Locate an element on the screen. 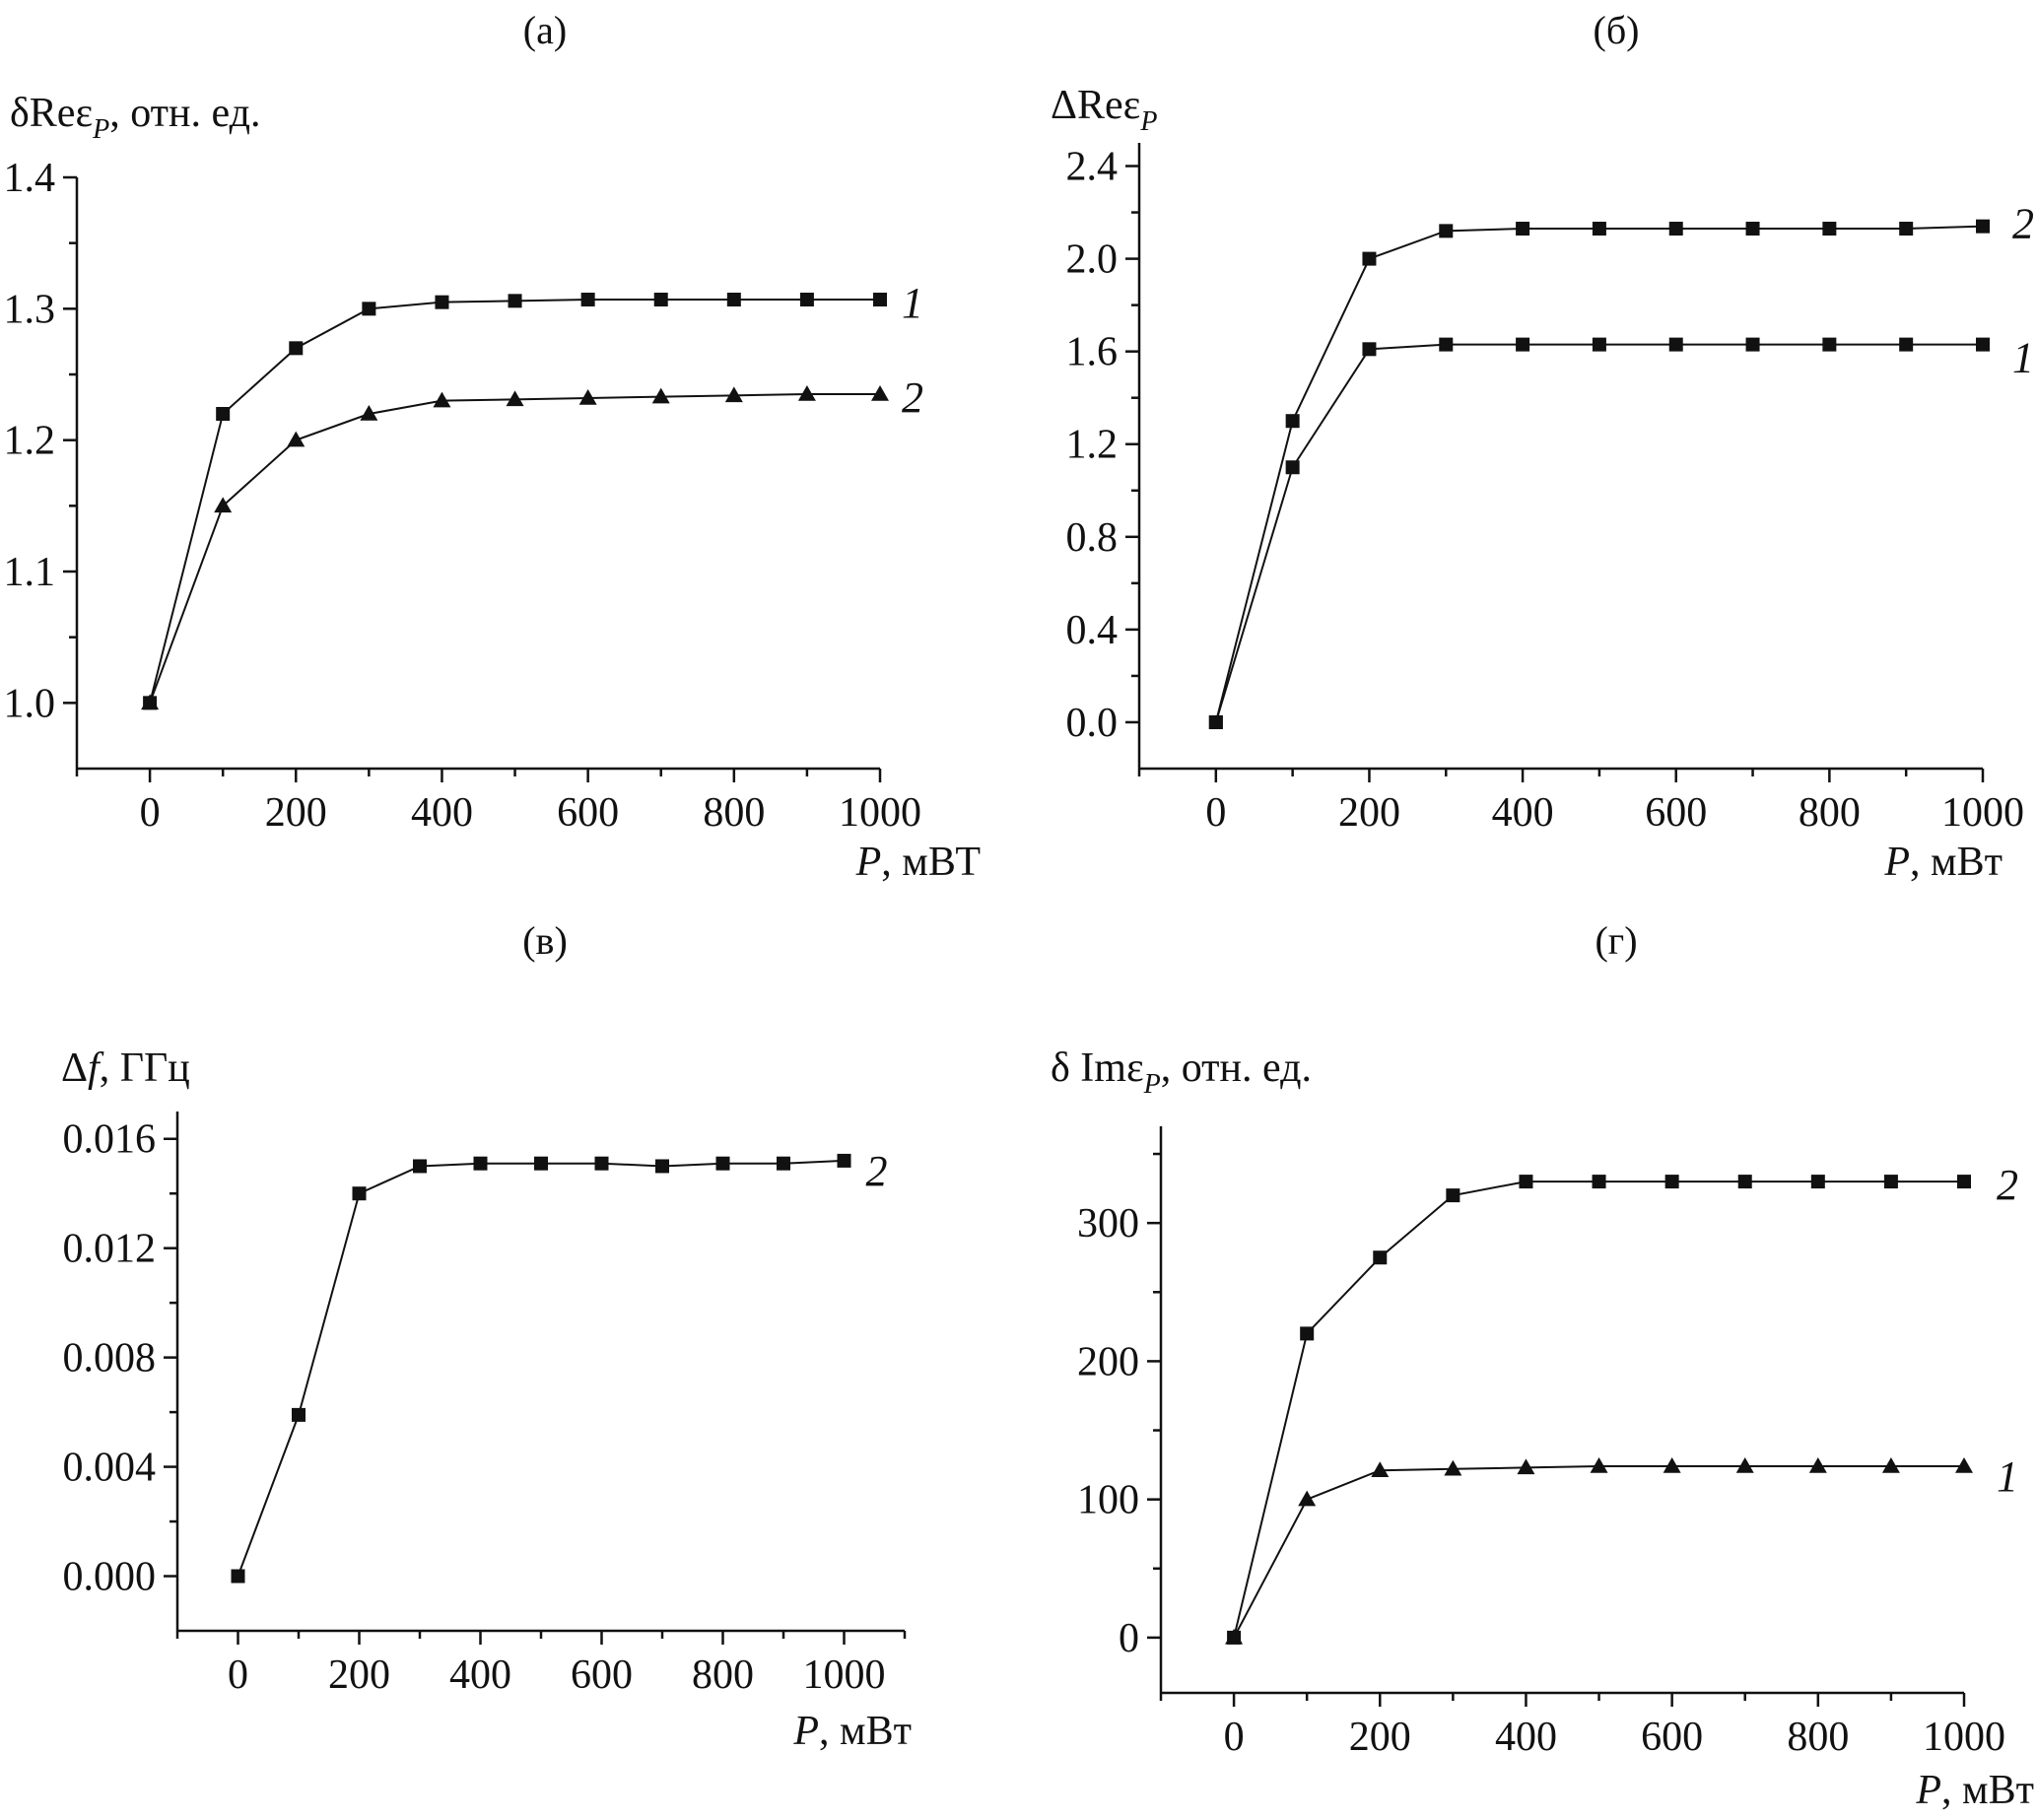 This screenshot has width=2037, height=1820. y-axis-title: δReεP, отн. ед. is located at coordinates (135, 118).